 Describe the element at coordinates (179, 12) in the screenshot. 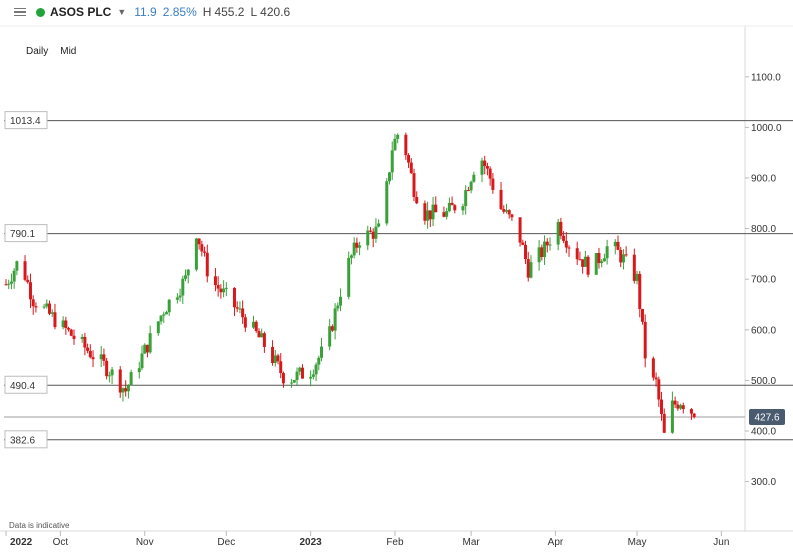

I see `price-change-percent: 2.85%` at that location.